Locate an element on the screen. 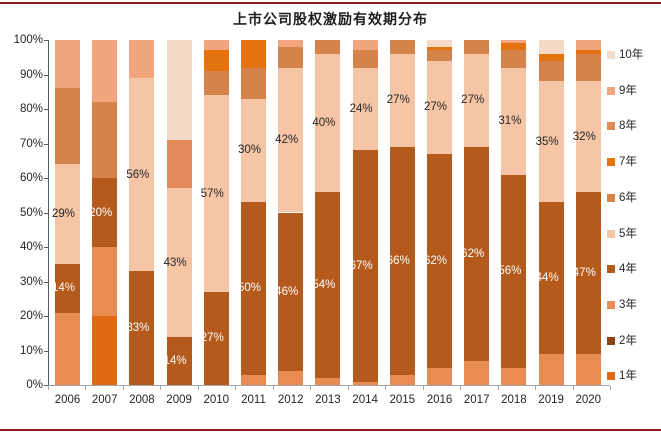 The width and height of the screenshot is (661, 437). legend-swatch-6年 is located at coordinates (611, 197).